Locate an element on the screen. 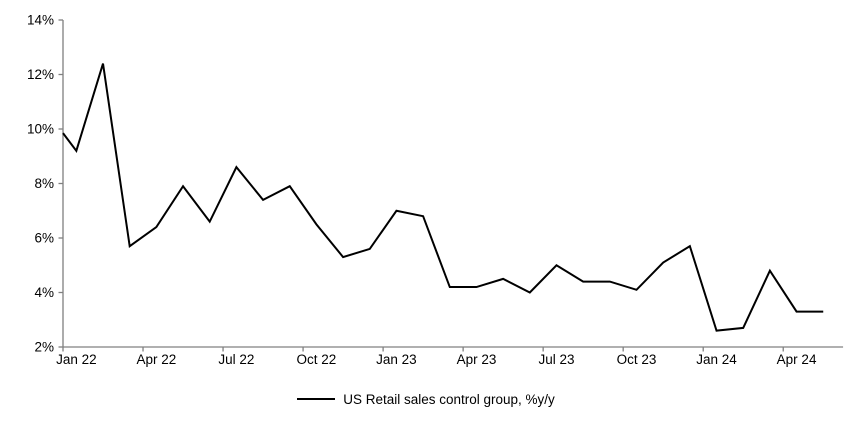  x-axis-label: Oct 23 is located at coordinates (637, 359).